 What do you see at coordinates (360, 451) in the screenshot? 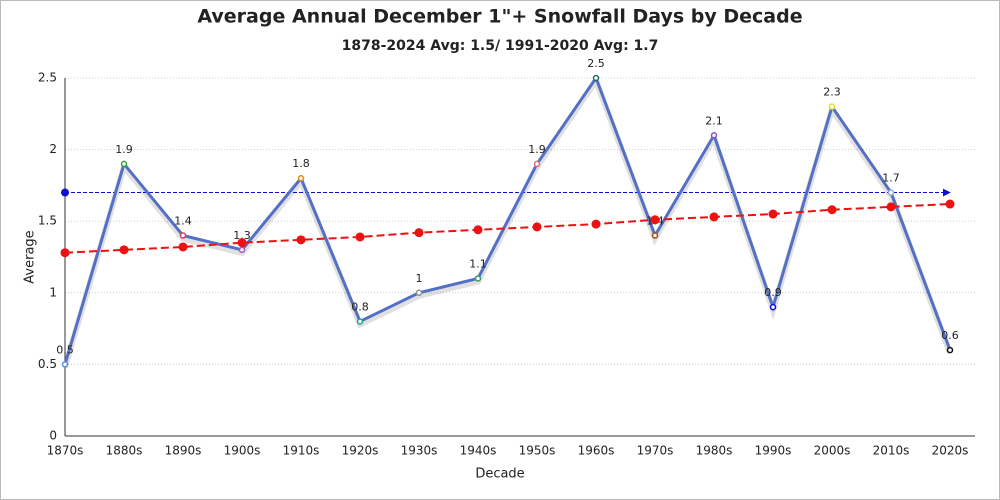
I see `x-tick-label: 1920s` at bounding box center [360, 451].